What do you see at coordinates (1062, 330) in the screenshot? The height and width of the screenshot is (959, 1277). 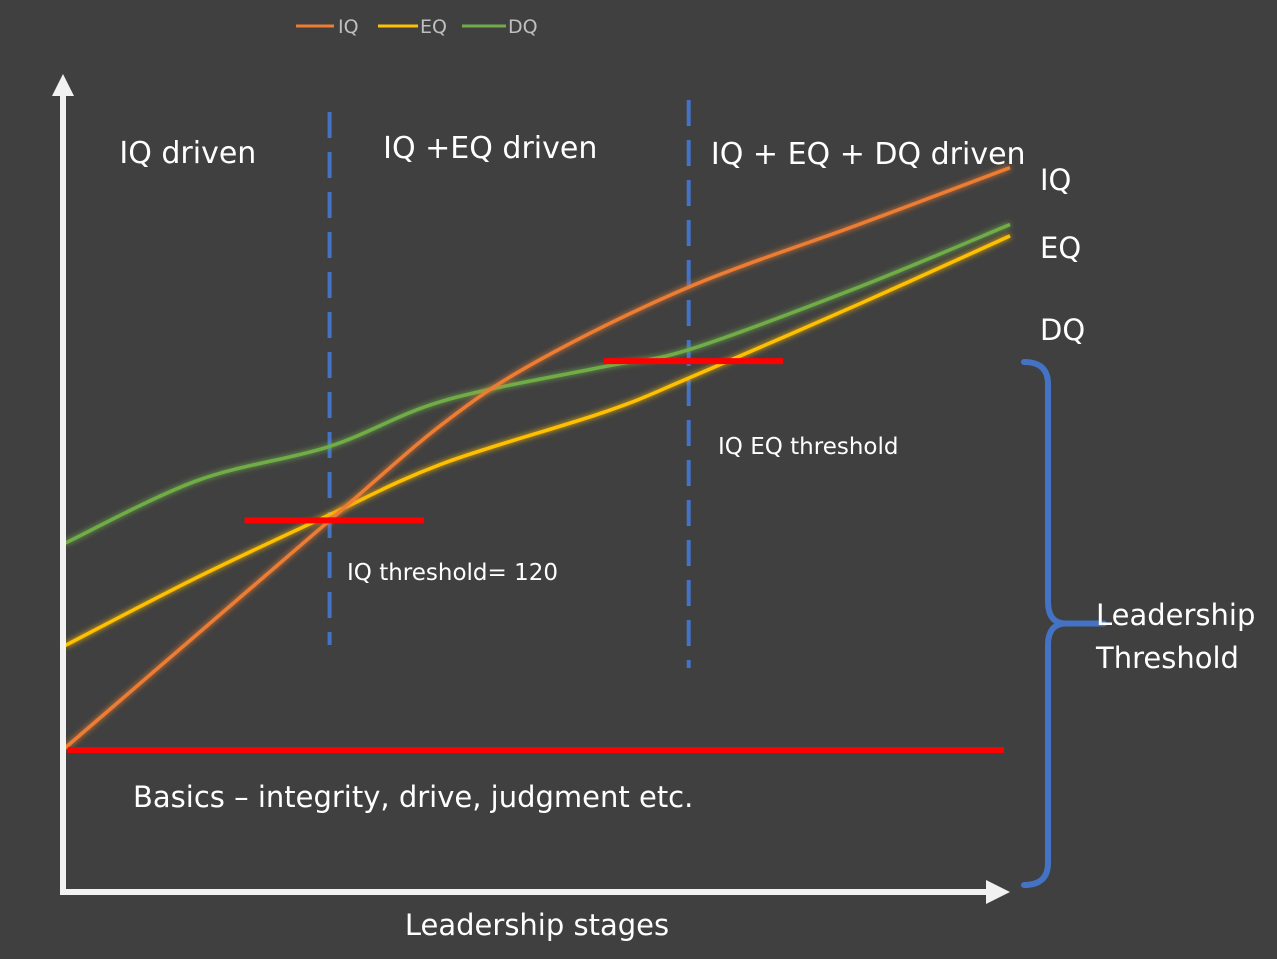 I see `series-end-label-dq: DQ` at bounding box center [1062, 330].